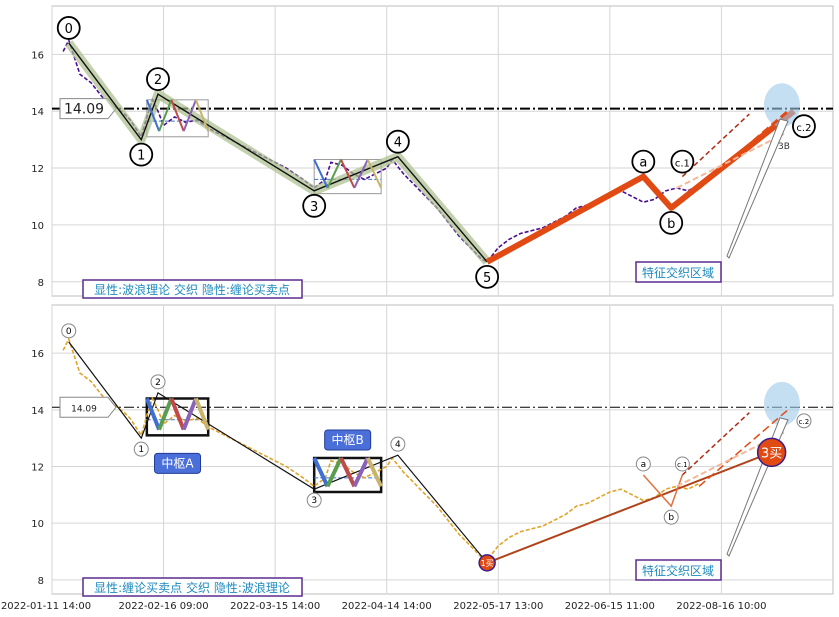 The height and width of the screenshot is (617, 839). I want to click on x-tick-label: 2022-05-17 13:00, so click(498, 606).